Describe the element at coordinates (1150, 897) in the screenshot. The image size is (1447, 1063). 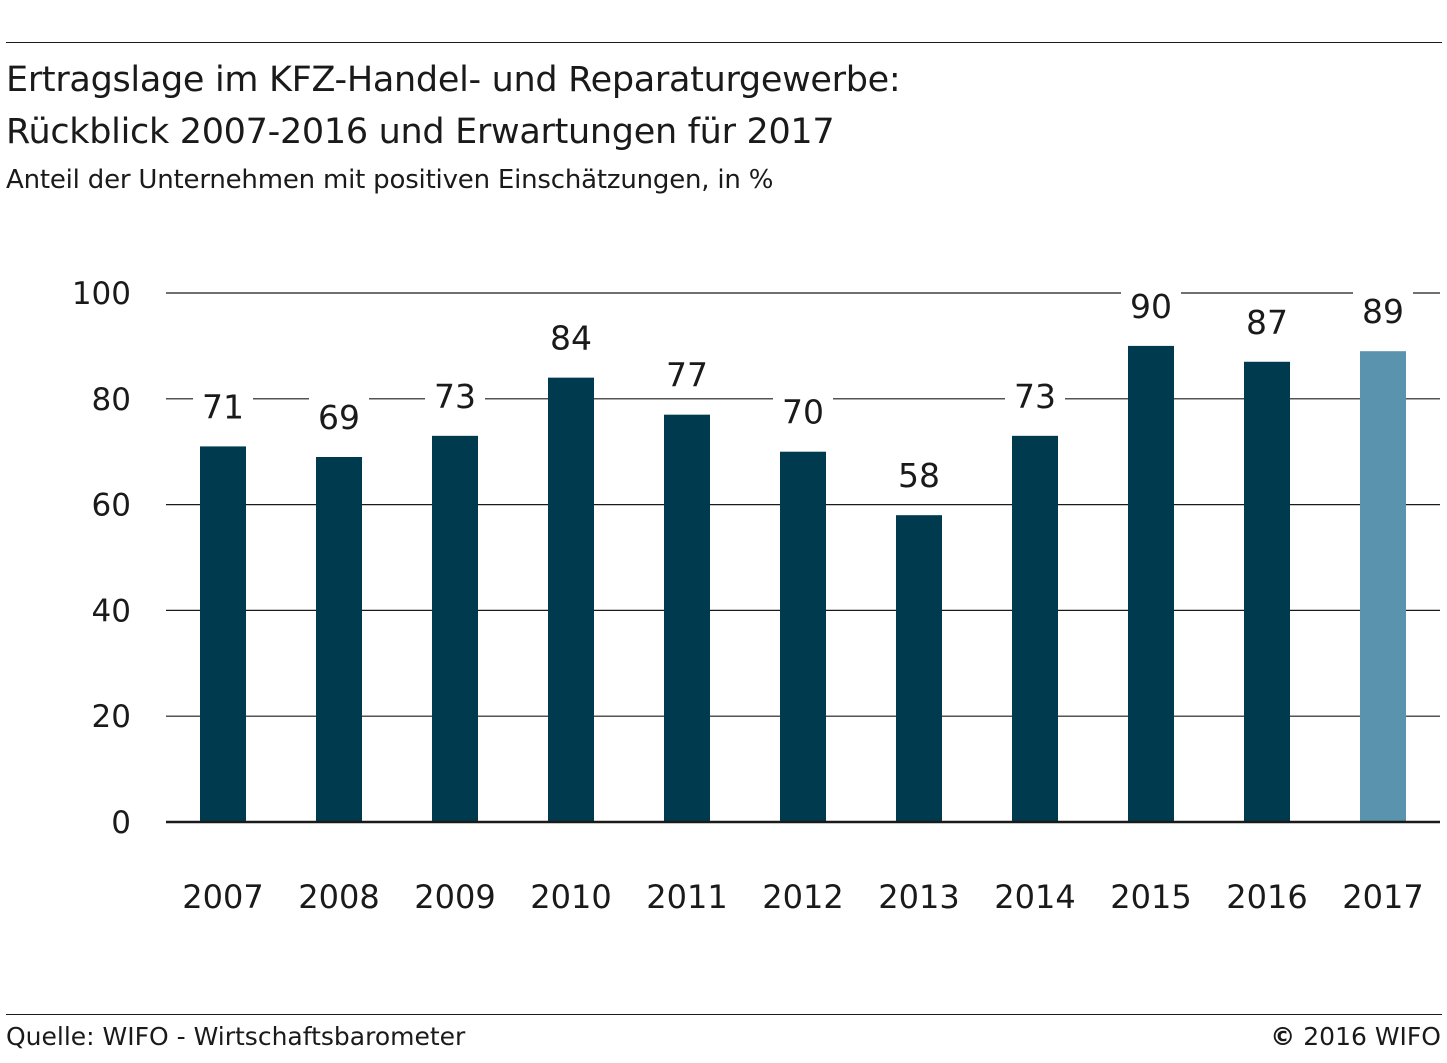
I see `x-tick-label: 2015` at that location.